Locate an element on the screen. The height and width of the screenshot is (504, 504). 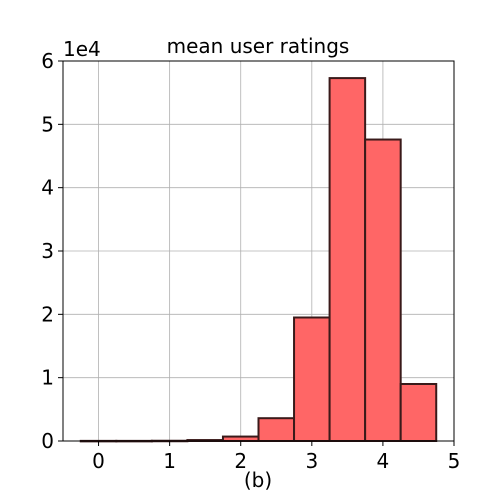
y-tick-label-5: 5 is located at coordinates (47, 124).